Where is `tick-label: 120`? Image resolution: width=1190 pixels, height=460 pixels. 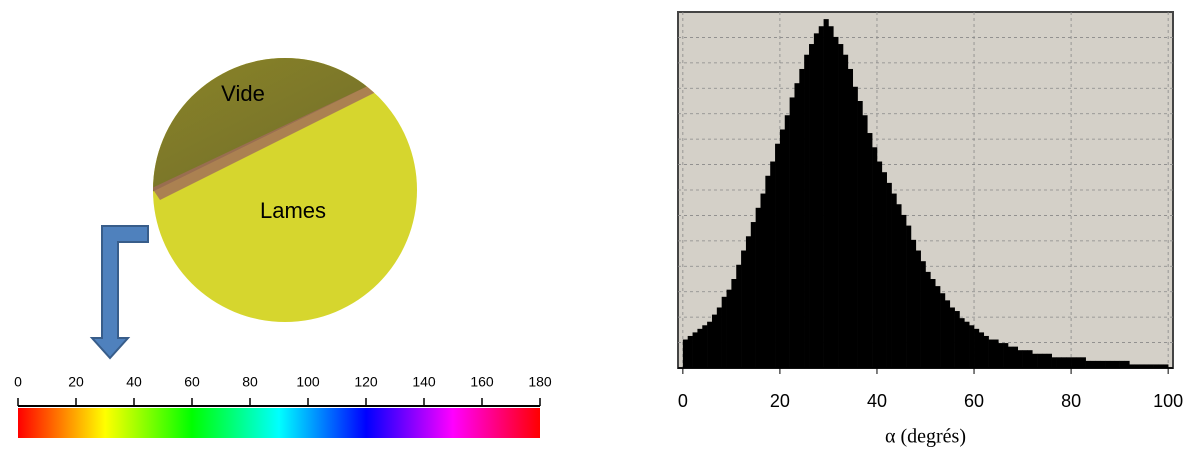
tick-label: 120 is located at coordinates (366, 382).